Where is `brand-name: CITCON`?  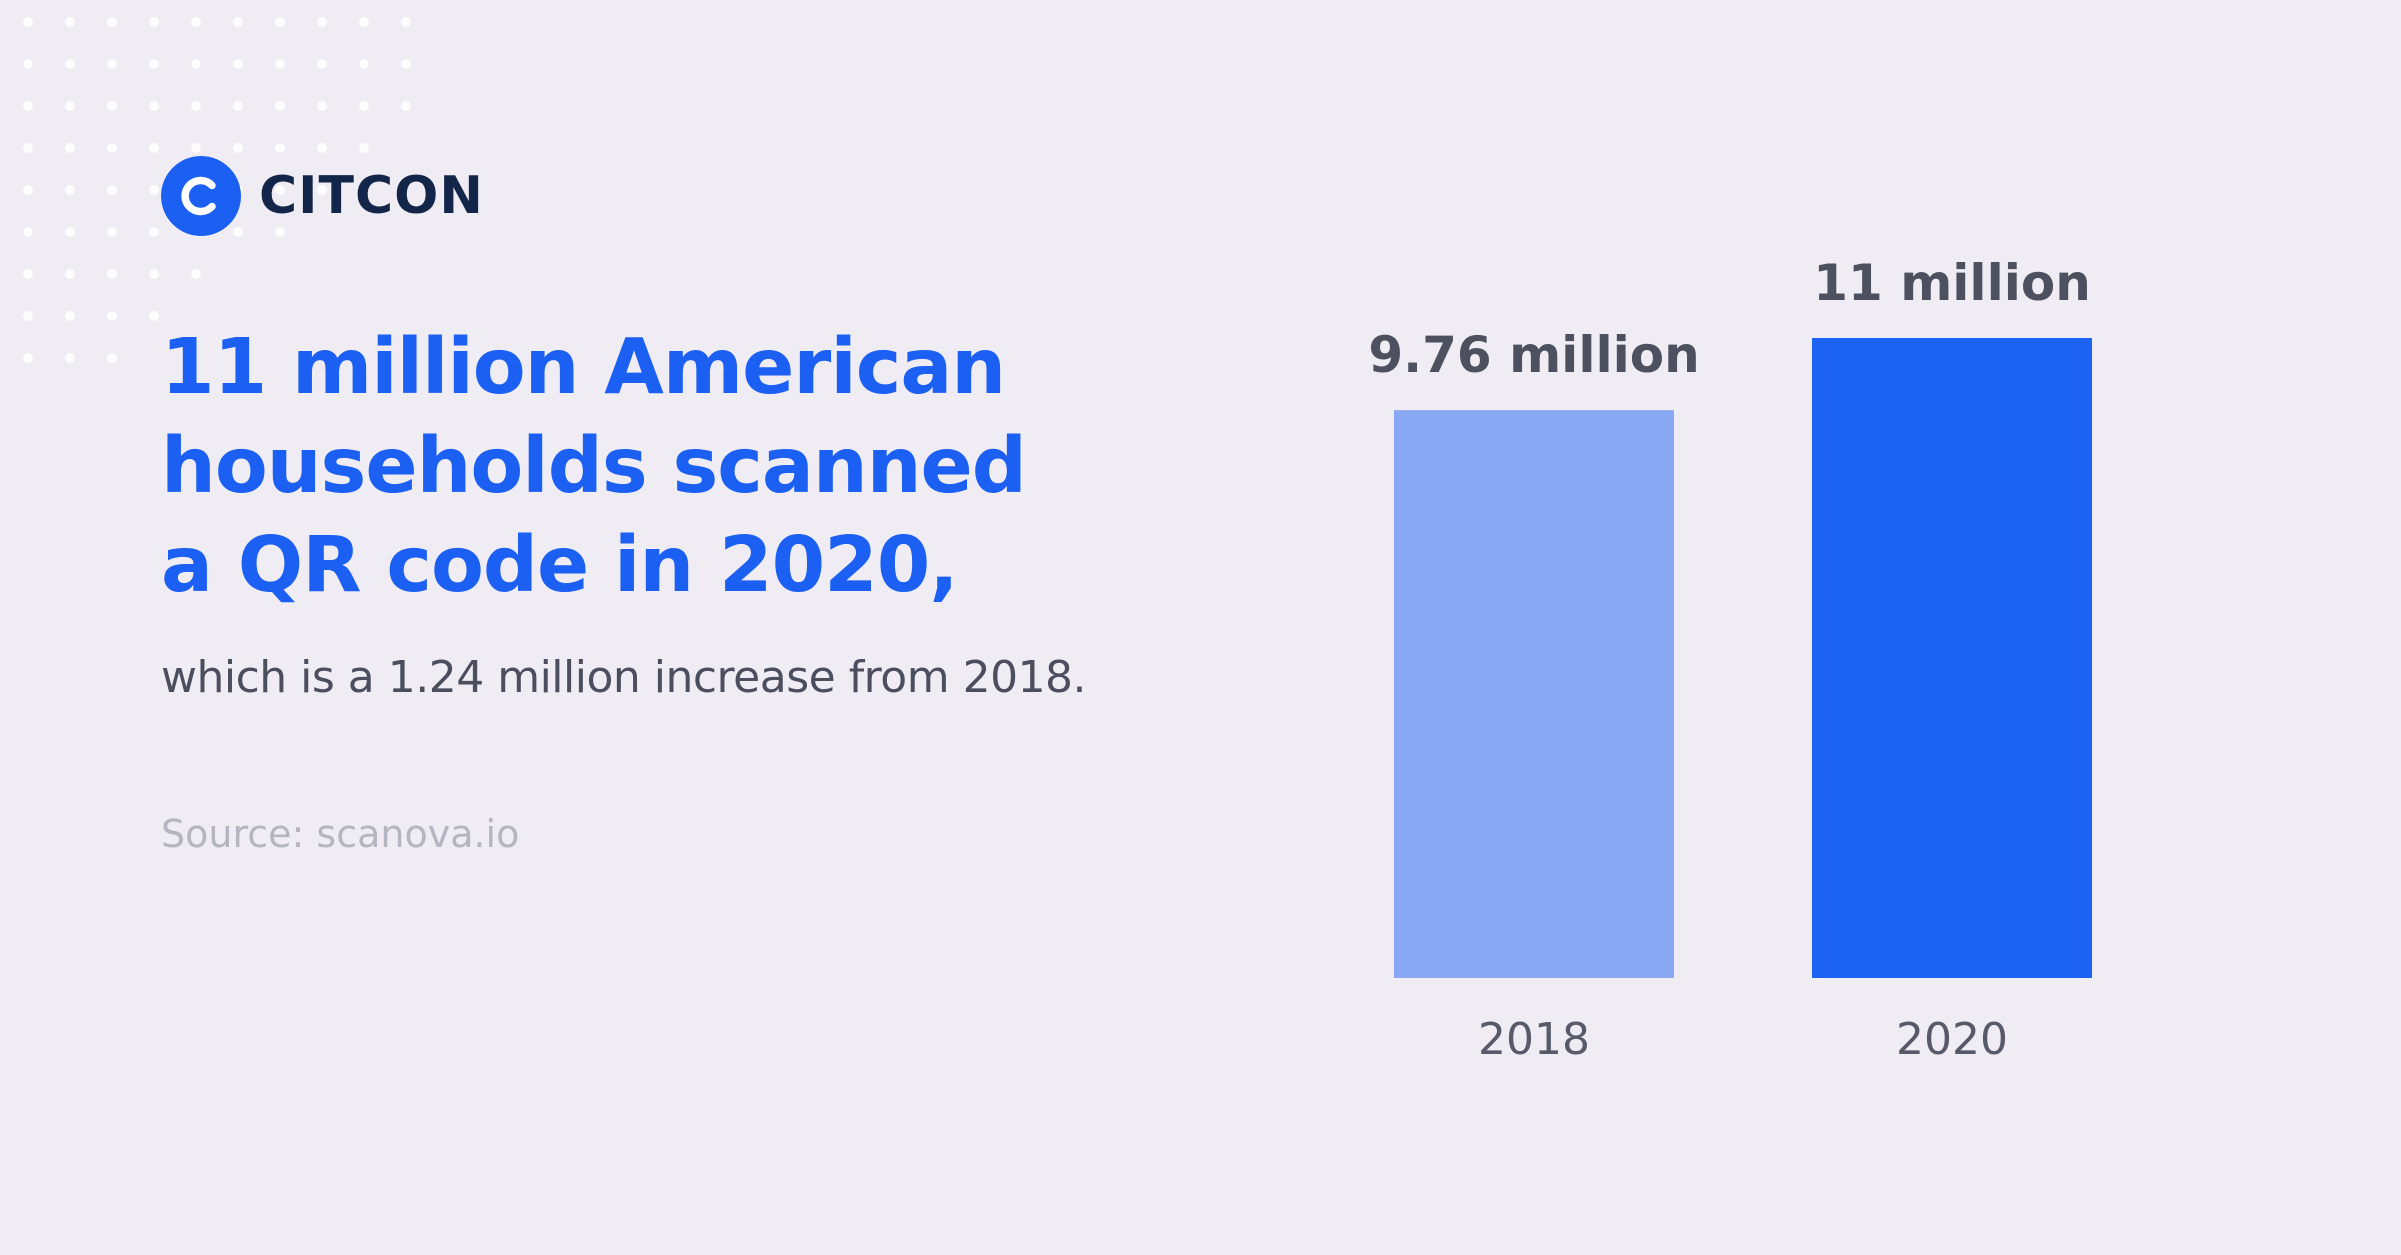 brand-name: CITCON is located at coordinates (371, 196).